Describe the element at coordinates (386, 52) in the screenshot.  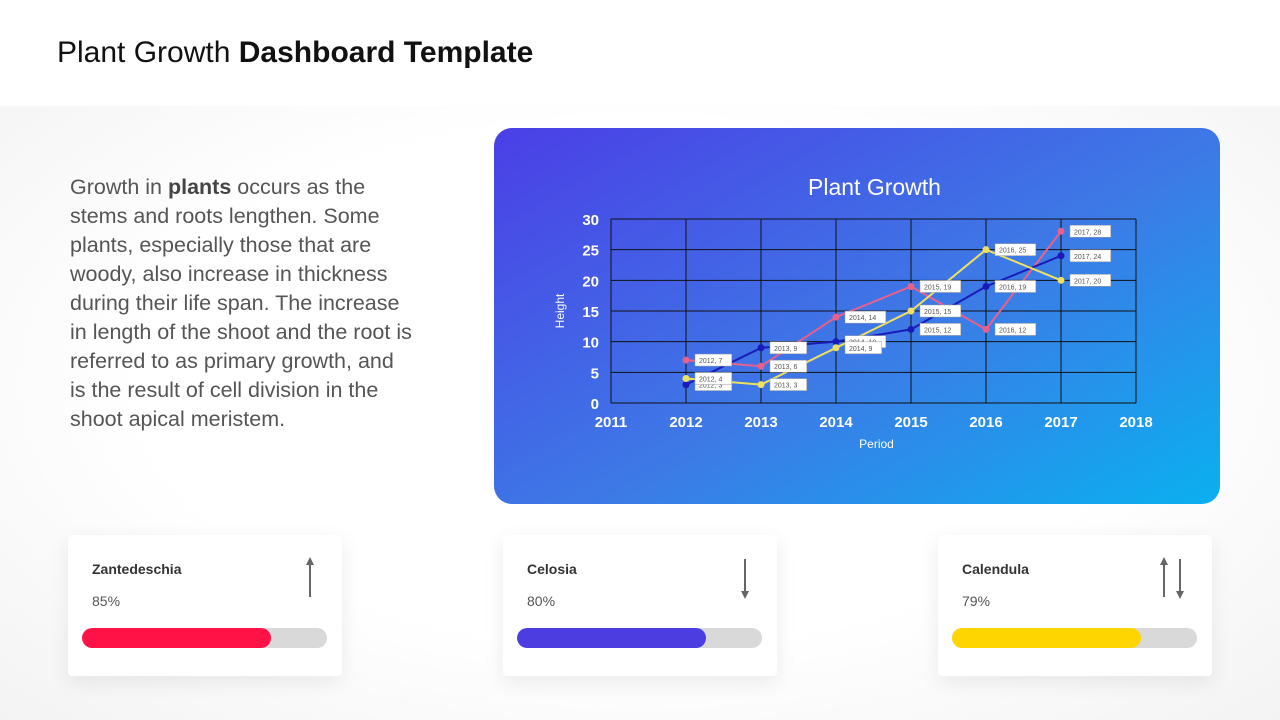
I see `title-bold: Dashboard Template` at that location.